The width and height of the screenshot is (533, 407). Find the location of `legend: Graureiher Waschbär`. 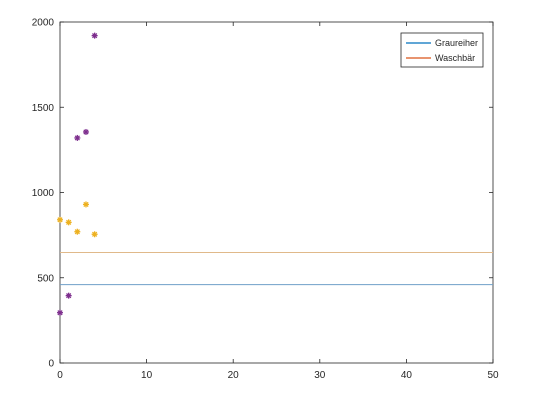

legend: Graureiher Waschbär is located at coordinates (442, 50).